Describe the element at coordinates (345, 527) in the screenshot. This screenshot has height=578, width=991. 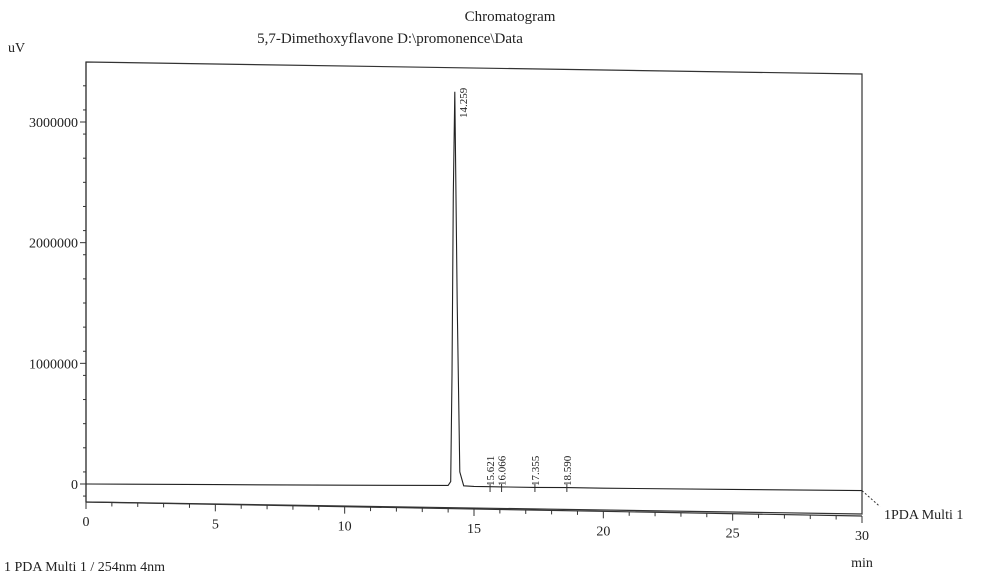
I see `x-tick-label: 10` at that location.